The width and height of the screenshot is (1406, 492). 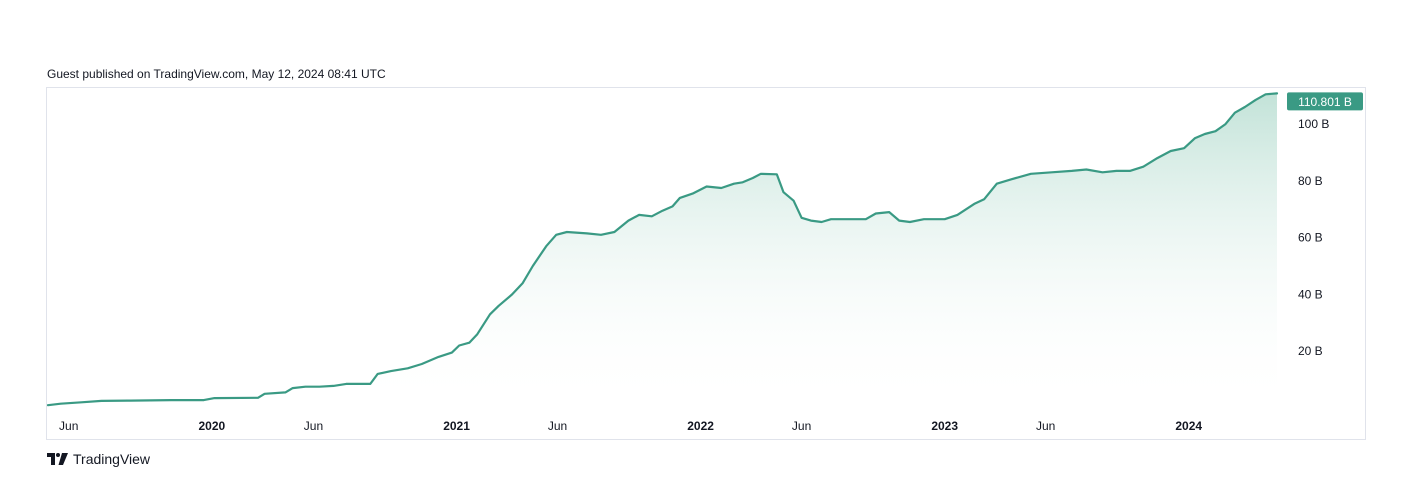 I want to click on x-tick-label: 2024, so click(x=1188, y=426).